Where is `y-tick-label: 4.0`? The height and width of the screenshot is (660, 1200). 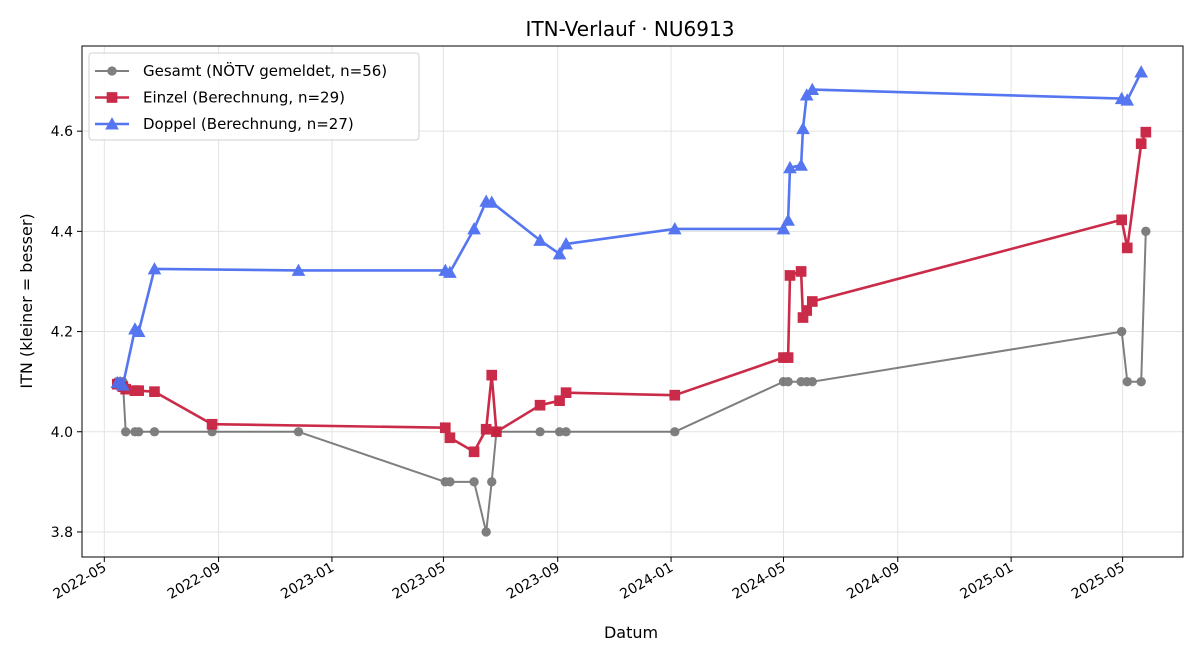 y-tick-label: 4.0 is located at coordinates (62, 433).